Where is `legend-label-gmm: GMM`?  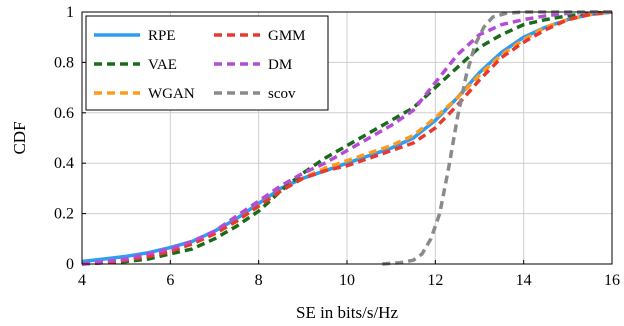 legend-label-gmm: GMM is located at coordinates (287, 36).